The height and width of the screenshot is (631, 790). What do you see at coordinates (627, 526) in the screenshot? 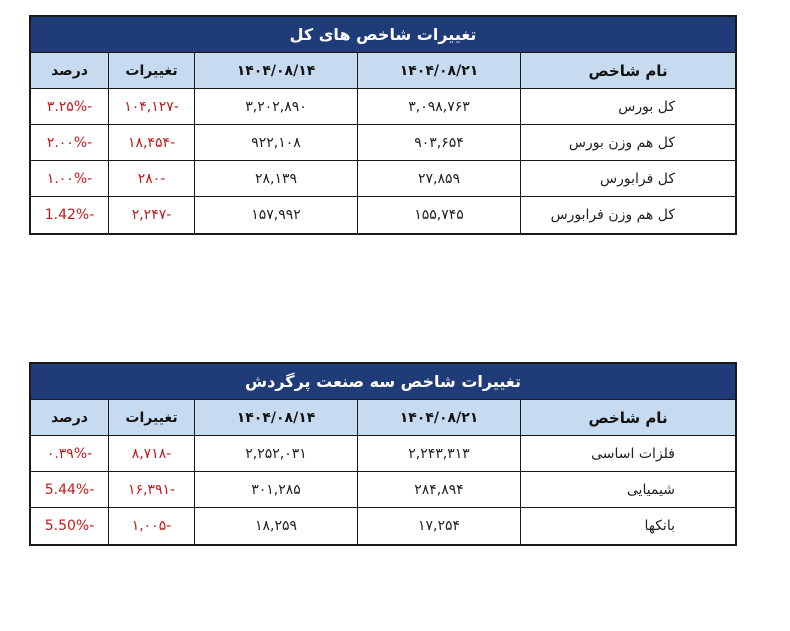
I see `index-name: بانکها` at bounding box center [627, 526].